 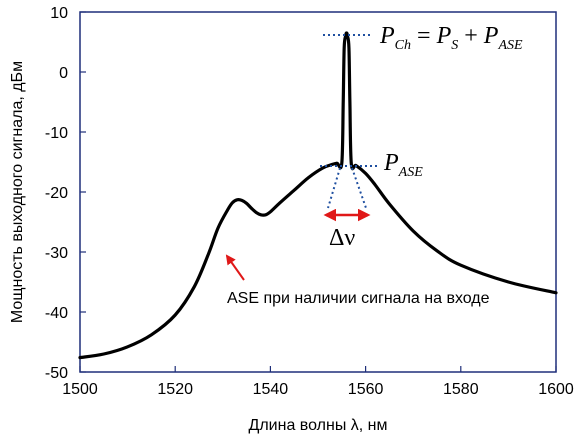 I want to click on y-axis-ticks: 10 0 -10 -20 -30 -40 -50, so click(x=65, y=193).